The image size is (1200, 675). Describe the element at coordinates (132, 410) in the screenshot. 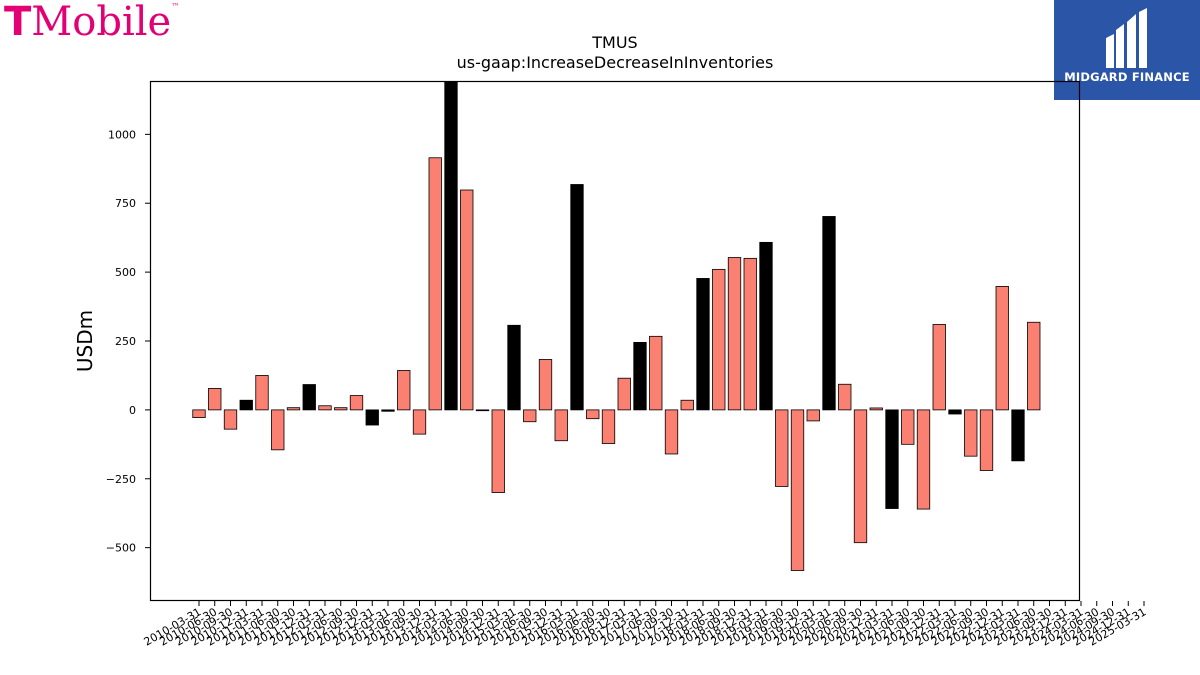

I see `y-tick-label: 0` at that location.